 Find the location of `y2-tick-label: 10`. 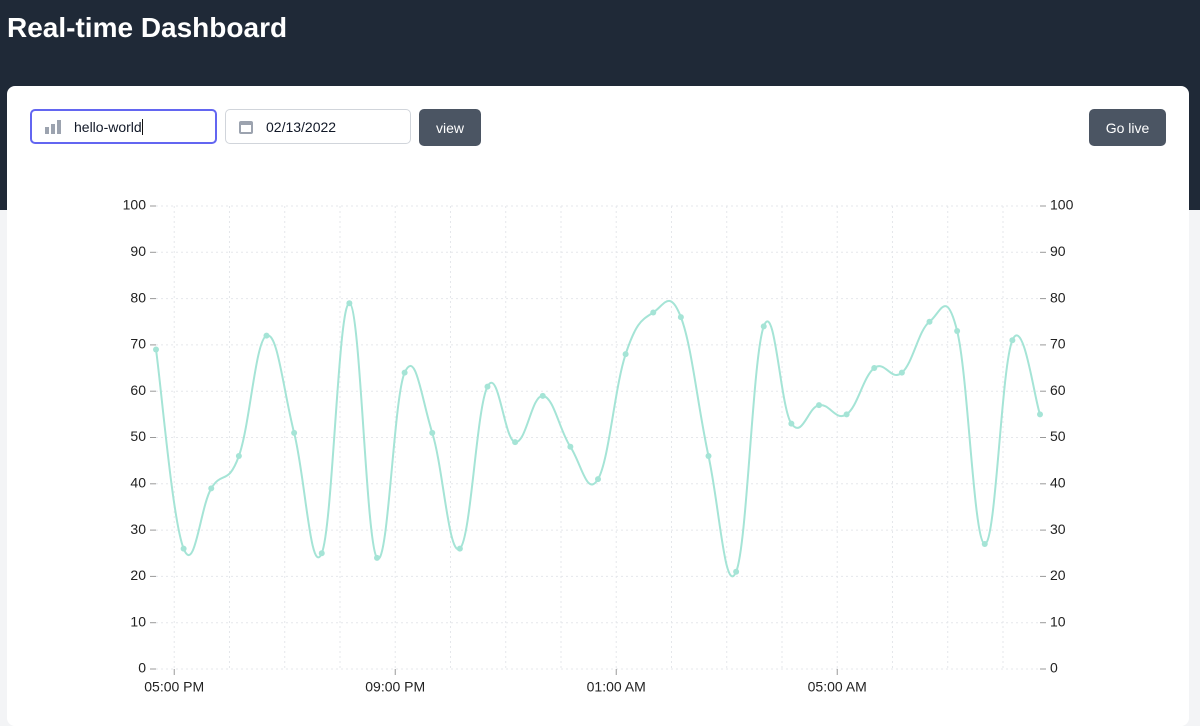

y2-tick-label: 10 is located at coordinates (1058, 621).